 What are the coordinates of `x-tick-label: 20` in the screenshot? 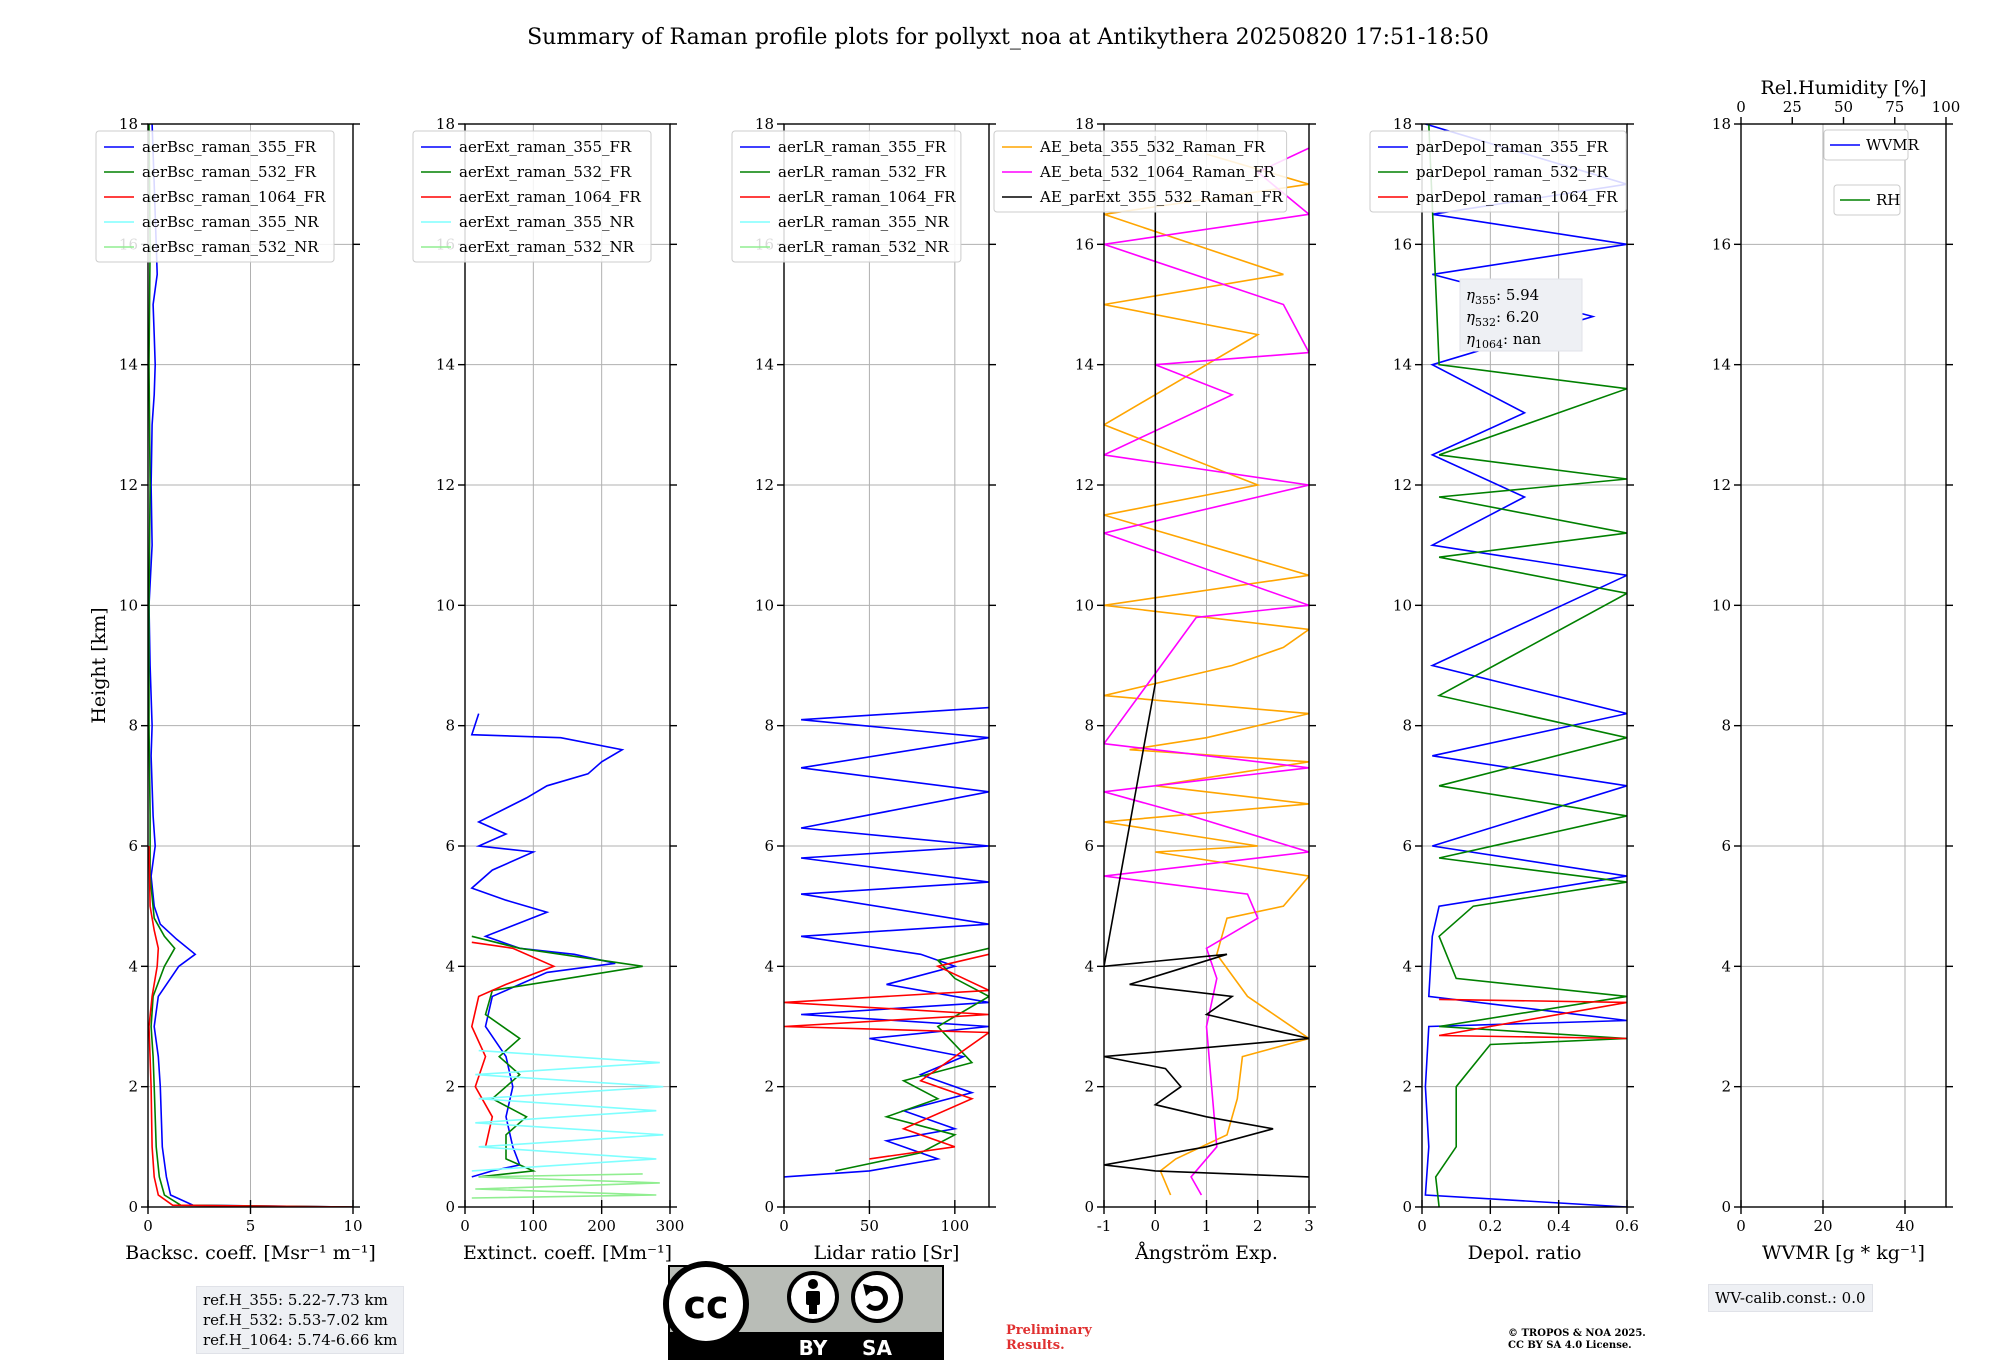 It's located at (1822, 1226).